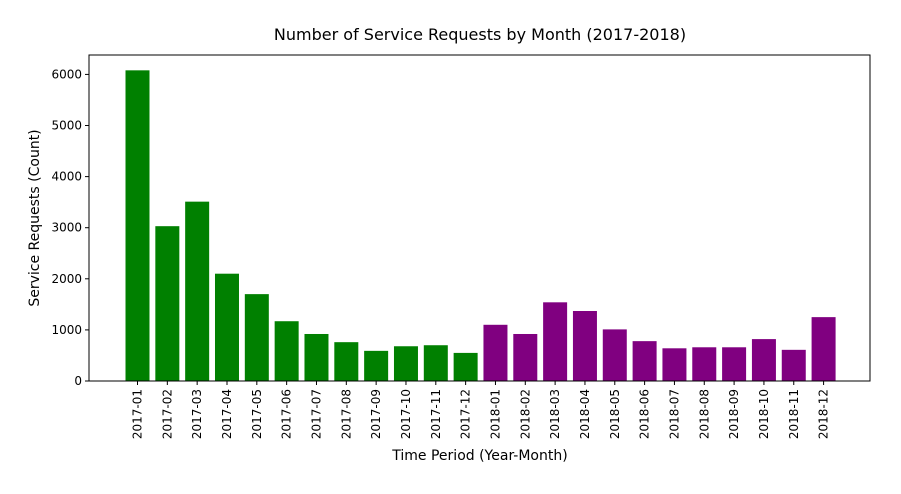  Describe the element at coordinates (66, 279) in the screenshot. I see `y-tick-label: 2000` at that location.